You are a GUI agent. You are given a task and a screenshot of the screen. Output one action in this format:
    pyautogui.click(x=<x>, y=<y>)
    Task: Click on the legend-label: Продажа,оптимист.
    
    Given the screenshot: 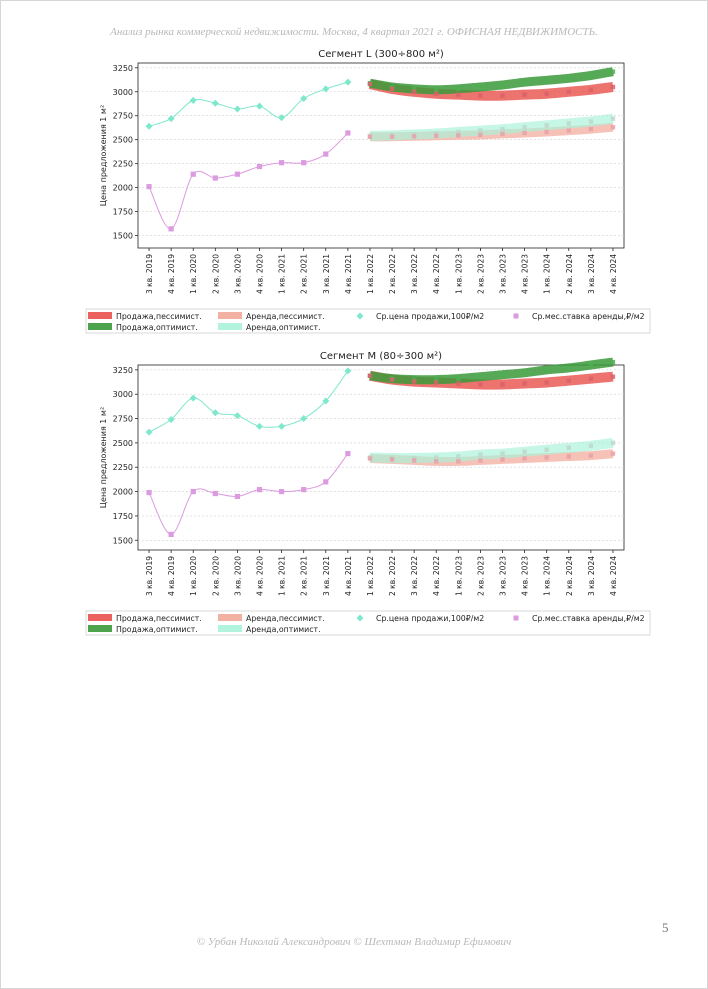 What is the action you would take?
    pyautogui.click(x=157, y=629)
    